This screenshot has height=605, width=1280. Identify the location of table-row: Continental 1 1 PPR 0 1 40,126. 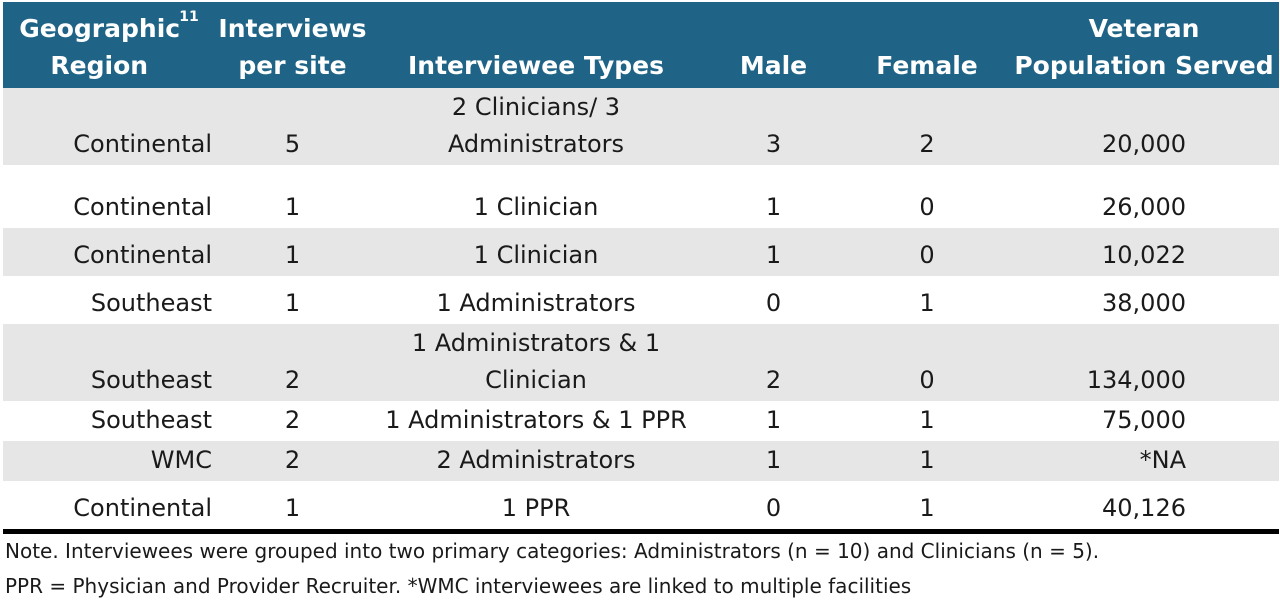
(641, 505).